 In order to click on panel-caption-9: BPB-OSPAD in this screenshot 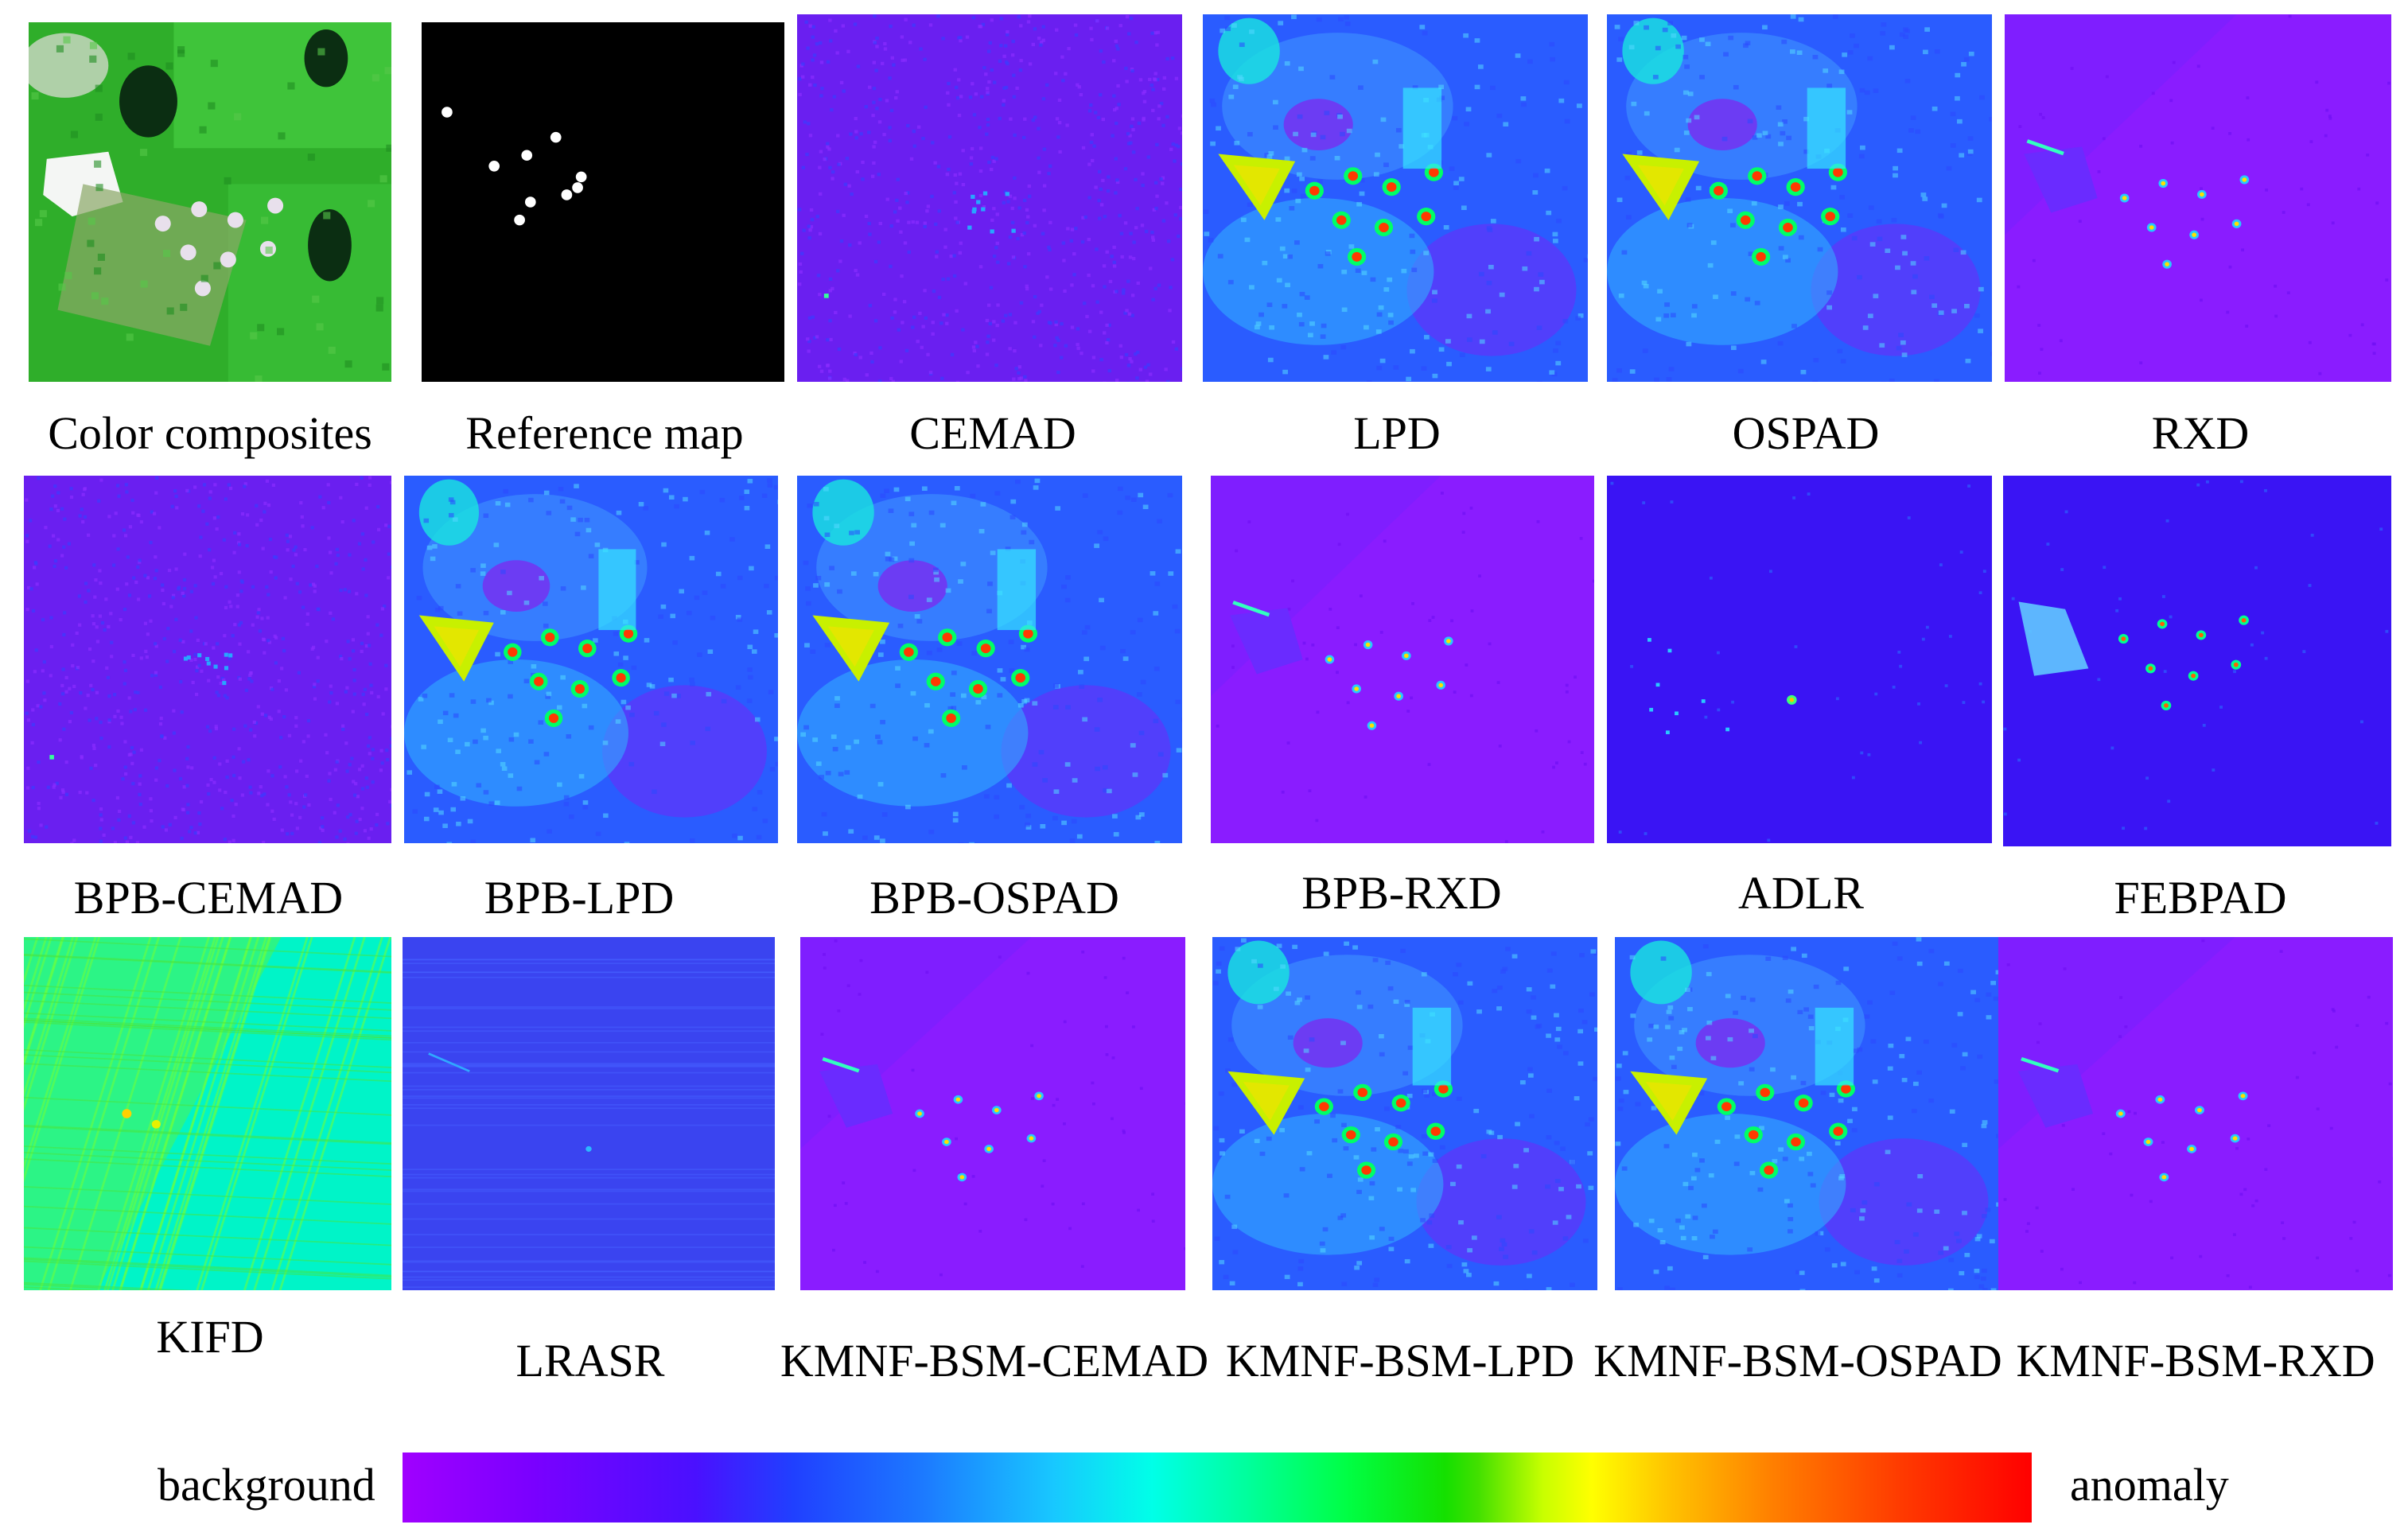, I will do `click(994, 898)`.